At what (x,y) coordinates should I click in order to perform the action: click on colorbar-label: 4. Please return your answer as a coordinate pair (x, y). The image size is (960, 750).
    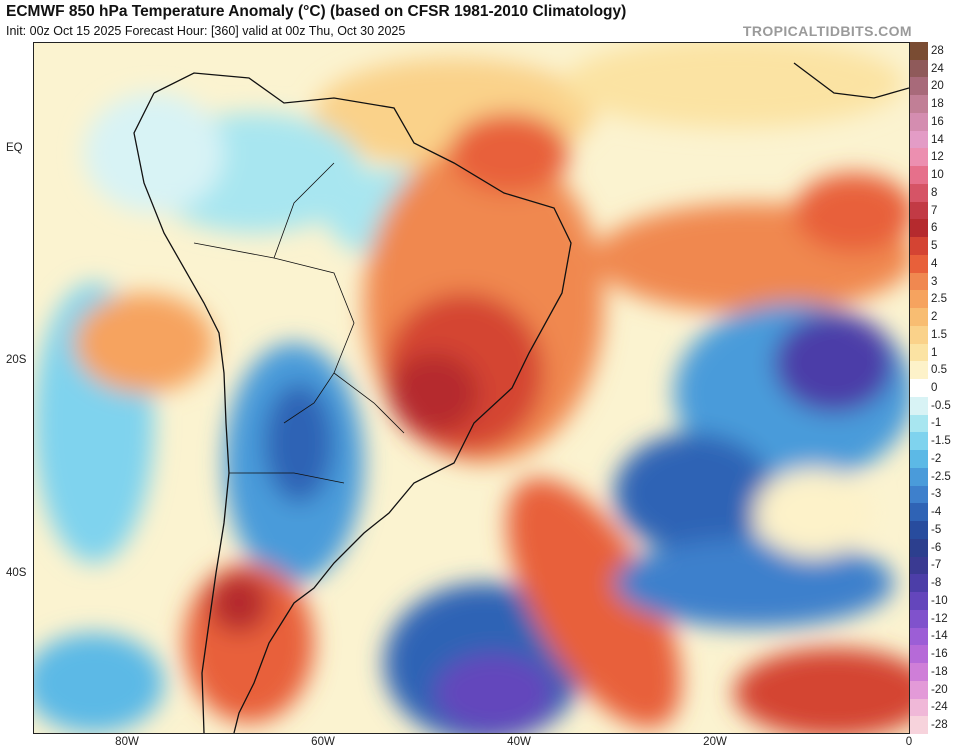
    Looking at the image, I should click on (934, 263).